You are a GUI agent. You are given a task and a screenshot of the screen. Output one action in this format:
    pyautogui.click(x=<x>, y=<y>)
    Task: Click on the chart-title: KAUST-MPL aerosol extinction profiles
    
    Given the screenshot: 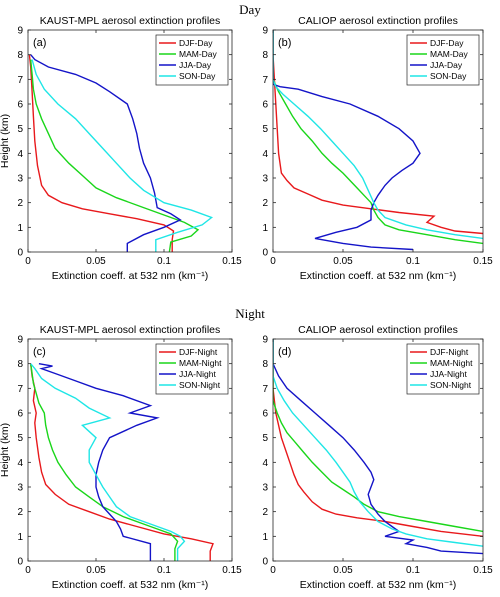 What is the action you would take?
    pyautogui.click(x=130, y=330)
    